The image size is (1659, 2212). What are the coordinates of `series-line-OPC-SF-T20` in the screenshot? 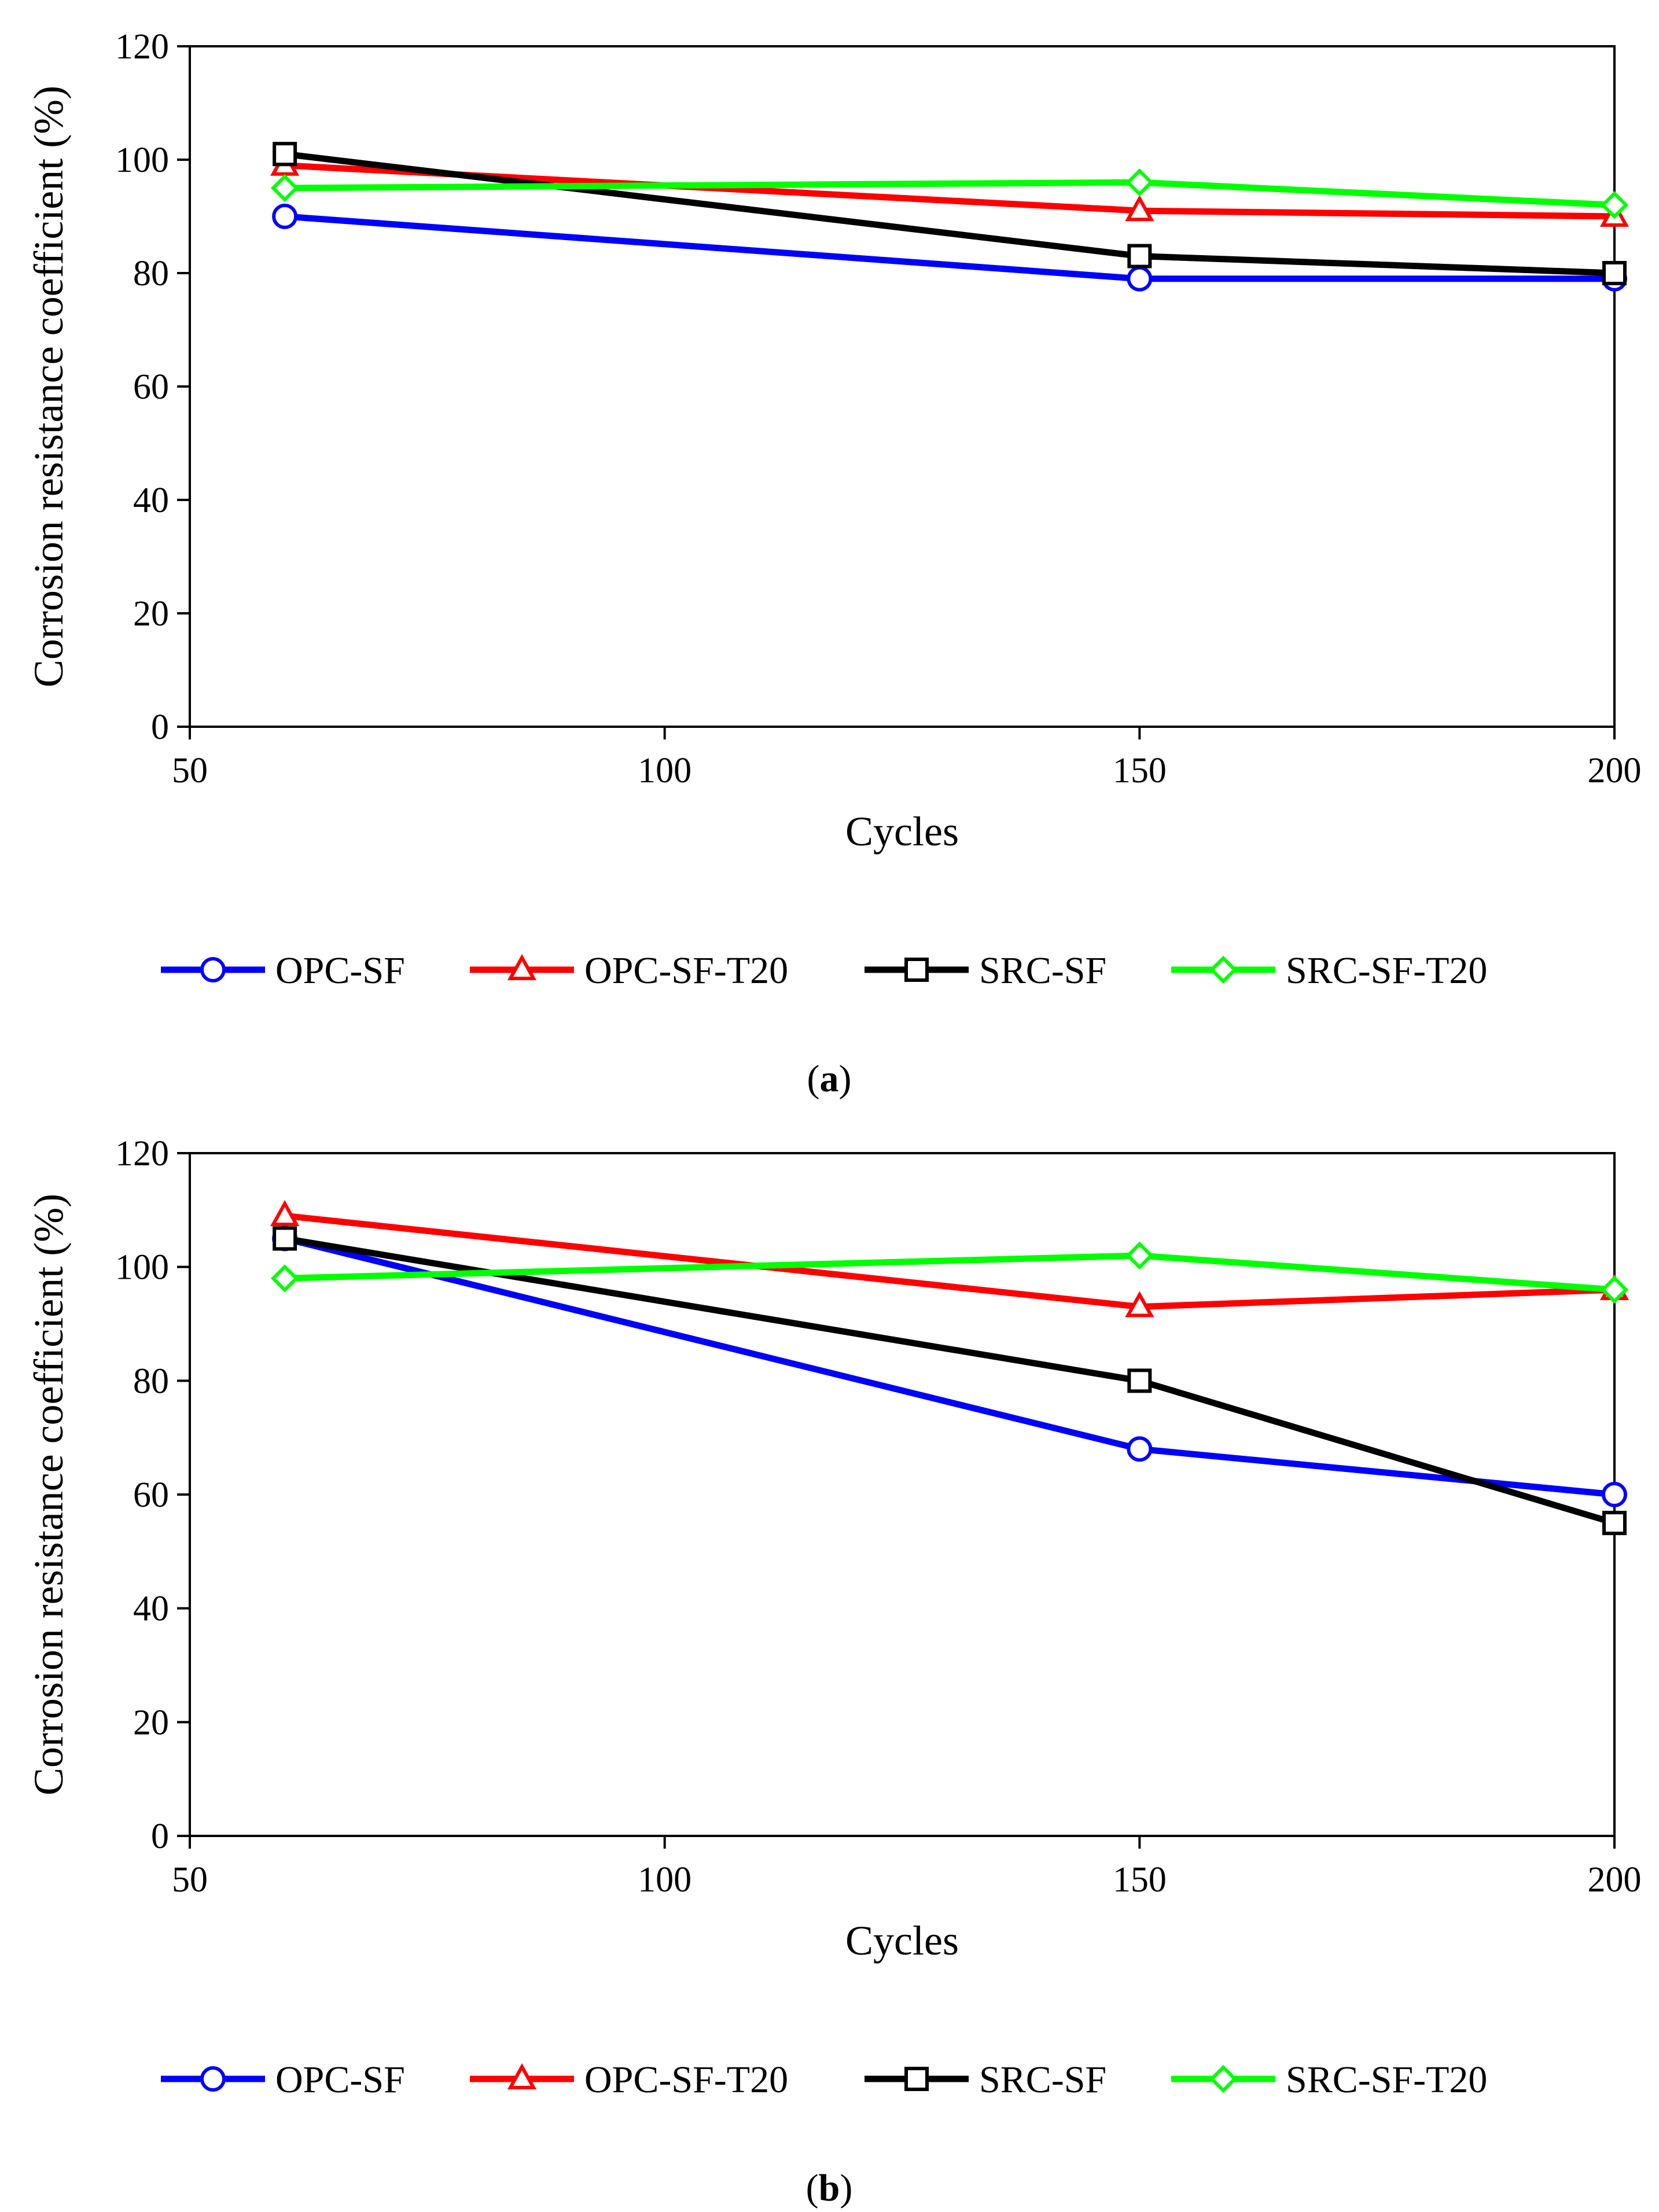 It's located at (949, 191).